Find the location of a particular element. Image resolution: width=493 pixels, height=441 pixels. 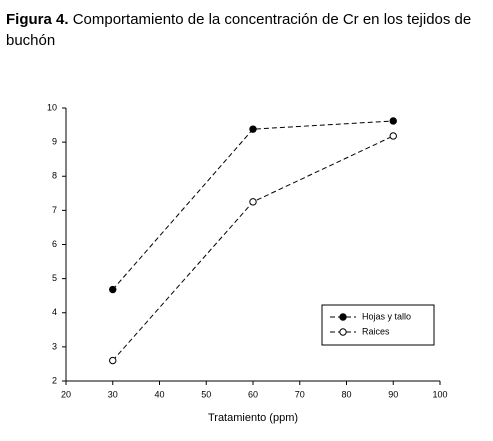

x-tick-label: 40 is located at coordinates (159, 394).